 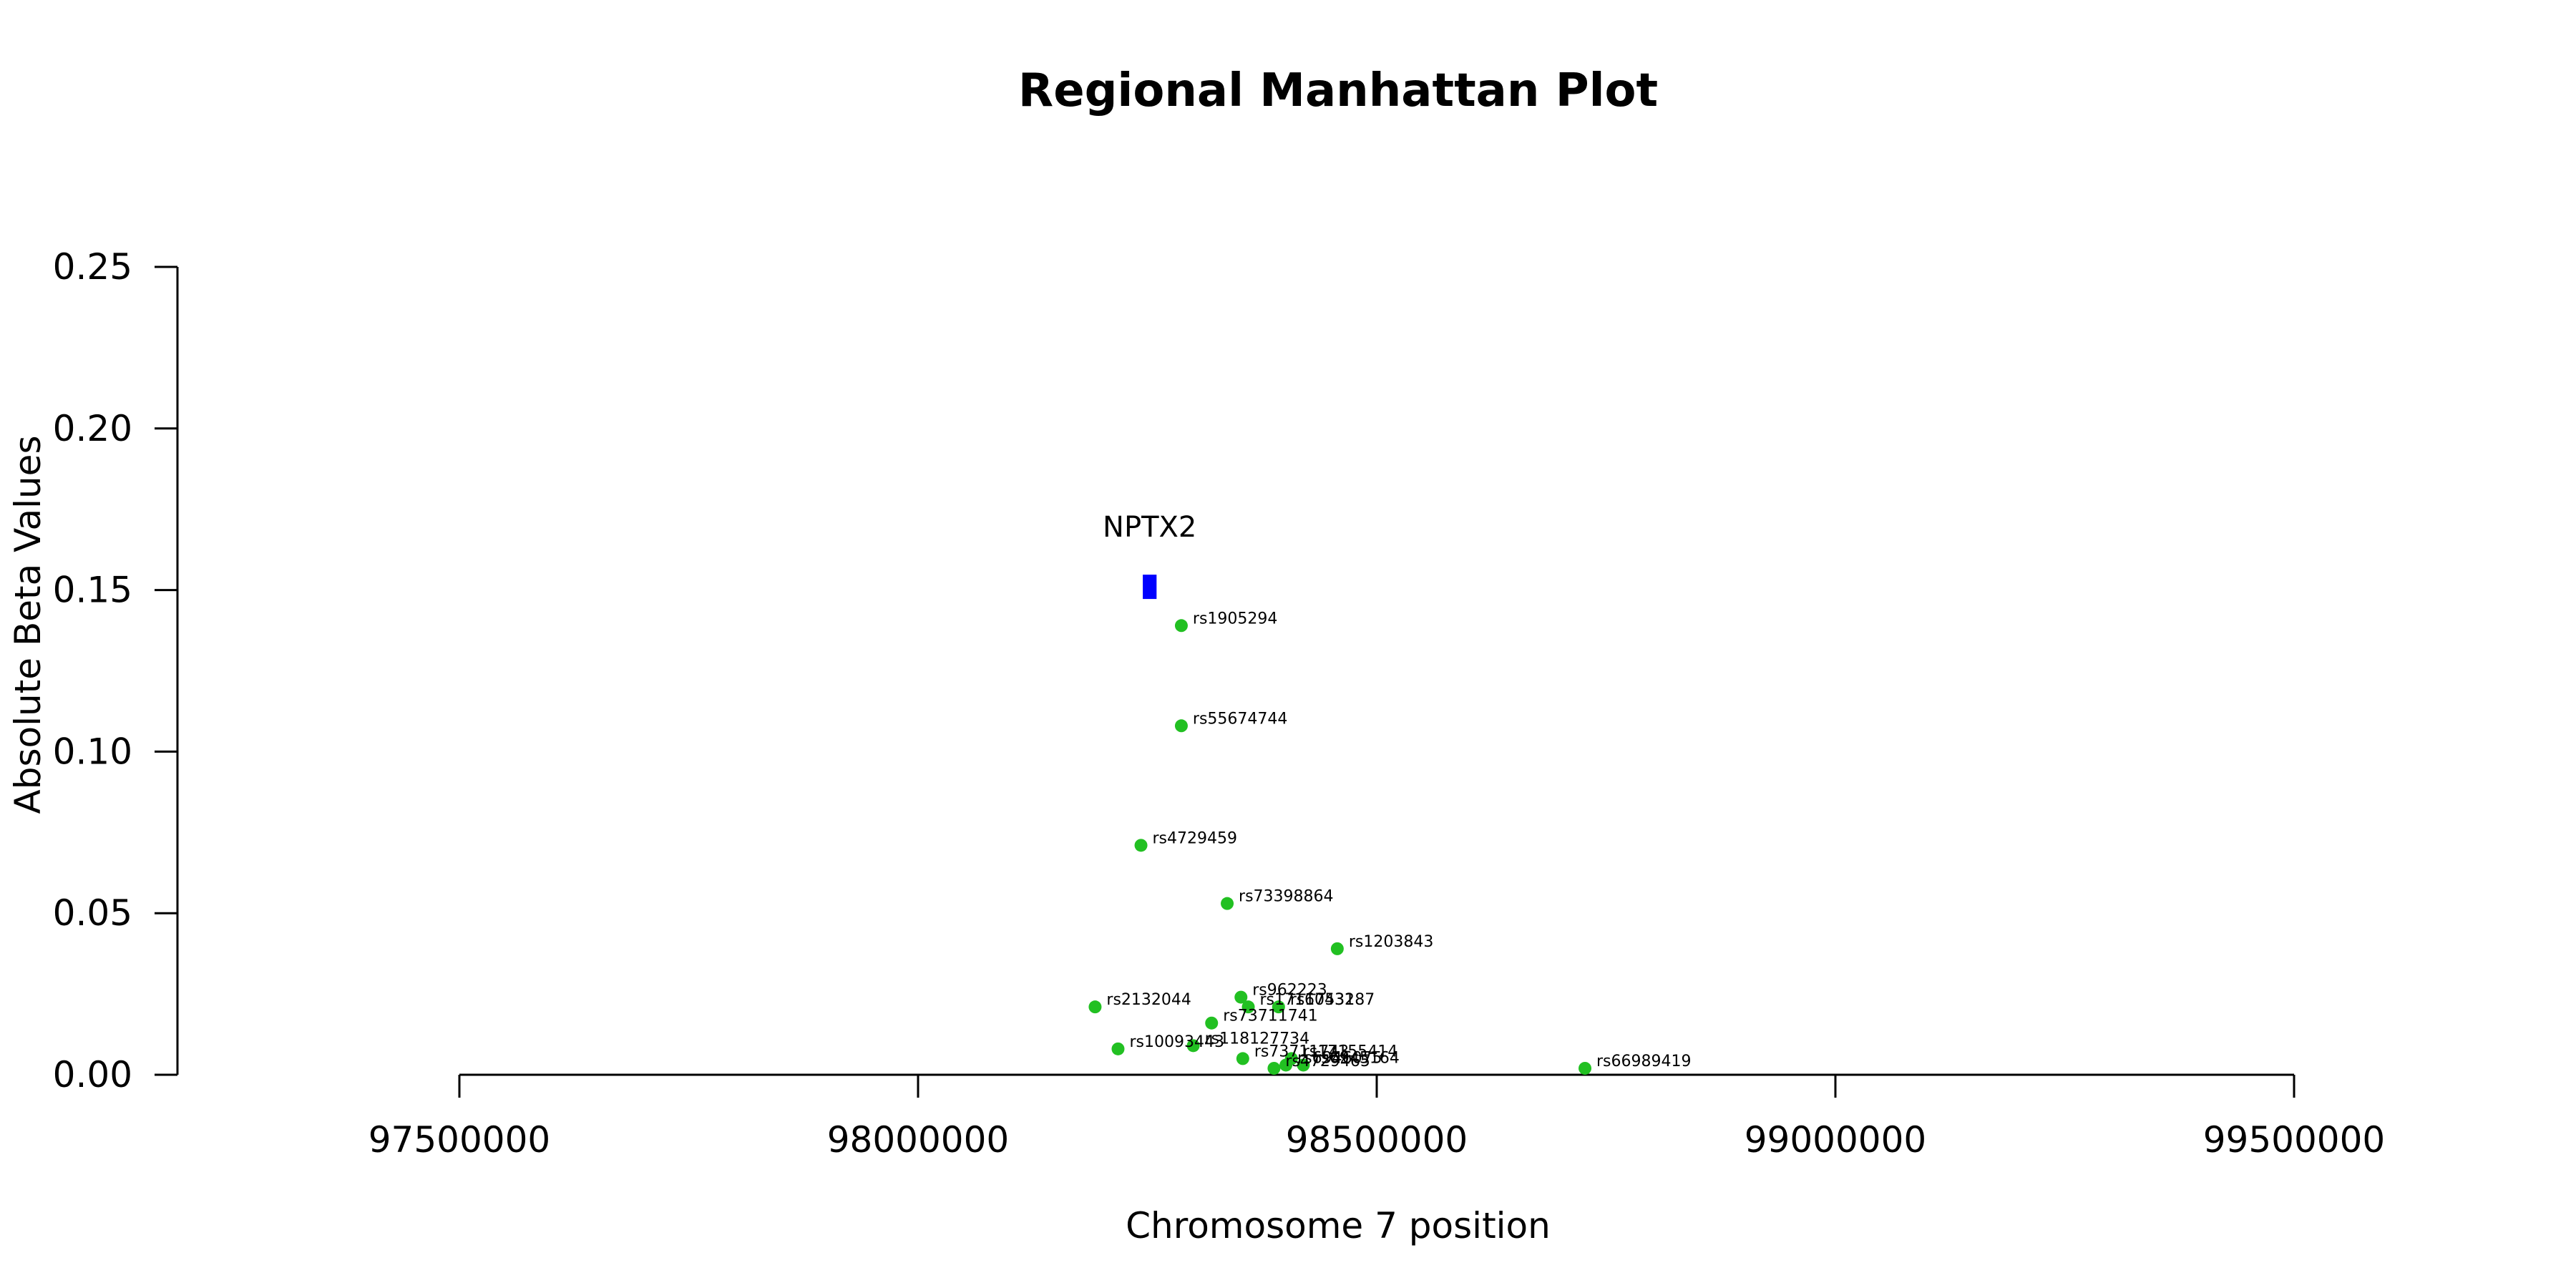 I want to click on snp-label: rs73398864, so click(x=1286, y=897).